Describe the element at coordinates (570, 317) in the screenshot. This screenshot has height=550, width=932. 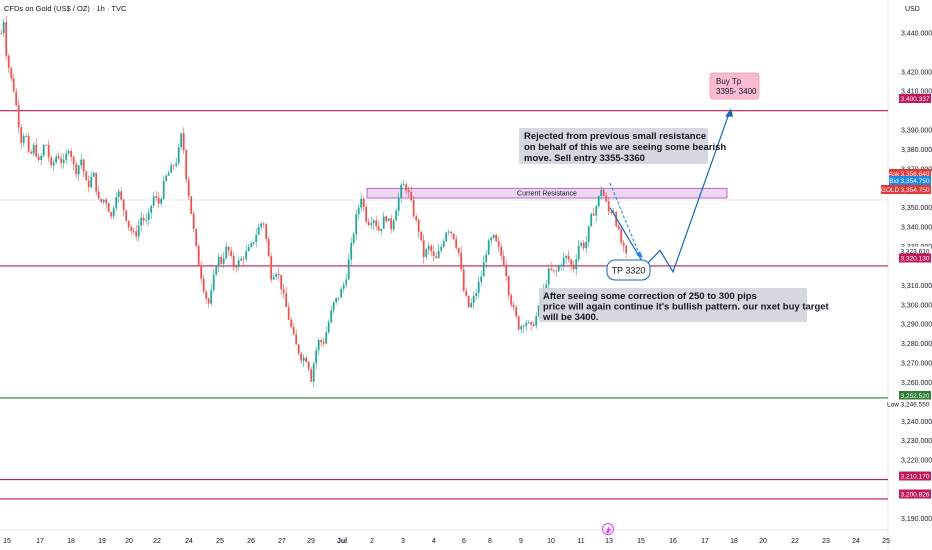
I see `annotation-after-line-3: will be 3400.` at that location.